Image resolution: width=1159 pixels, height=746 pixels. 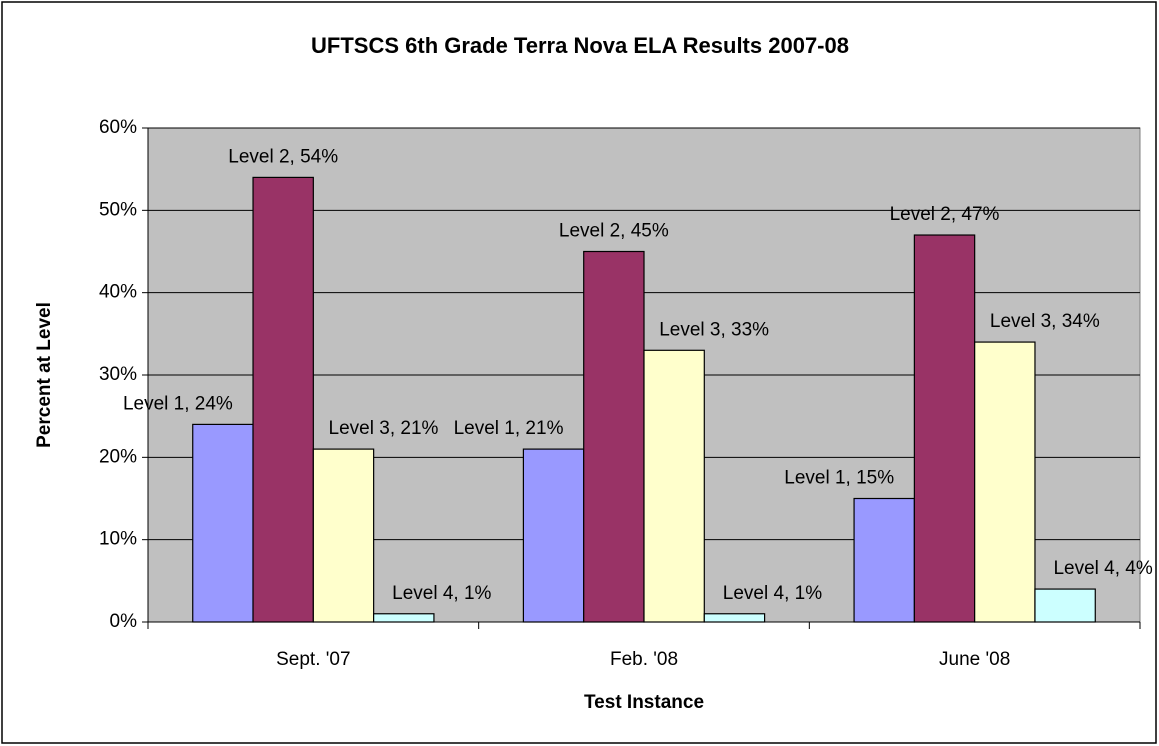 What do you see at coordinates (118, 539) in the screenshot?
I see `y-tick-label: 10%` at bounding box center [118, 539].